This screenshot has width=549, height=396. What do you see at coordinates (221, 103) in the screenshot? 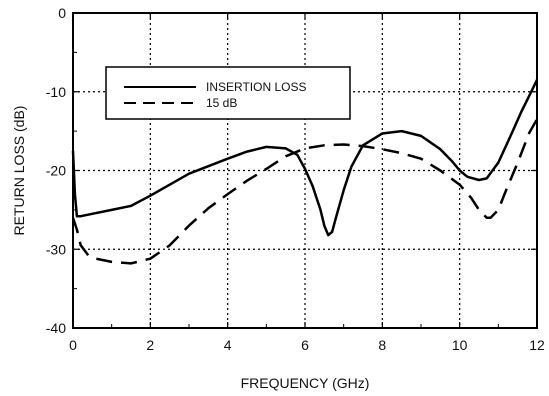
I see `legend-label-15db: 15 dB` at bounding box center [221, 103].